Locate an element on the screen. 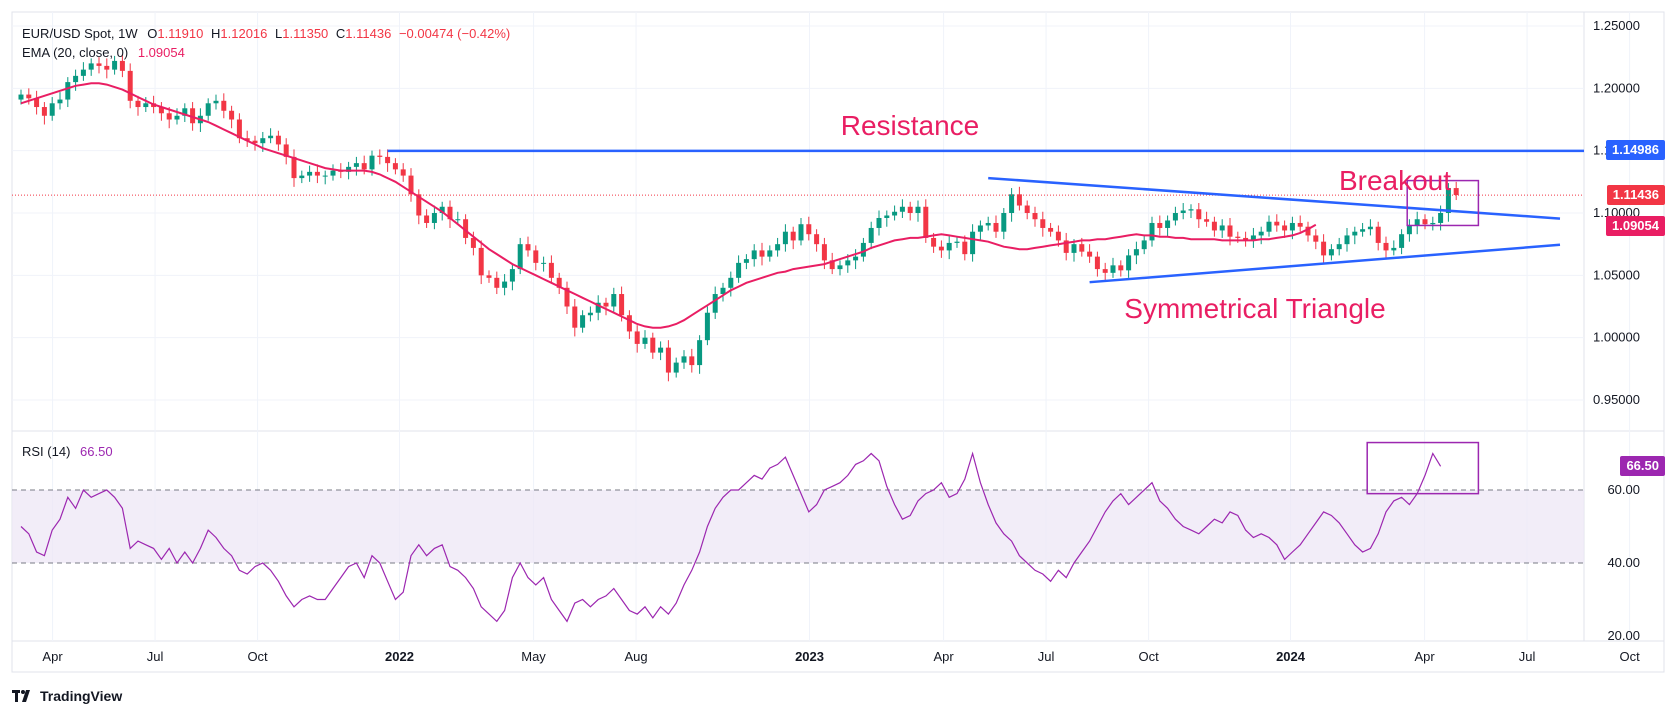 This screenshot has height=723, width=1675. price-axis-tick: 1.05000 is located at coordinates (1616, 274).